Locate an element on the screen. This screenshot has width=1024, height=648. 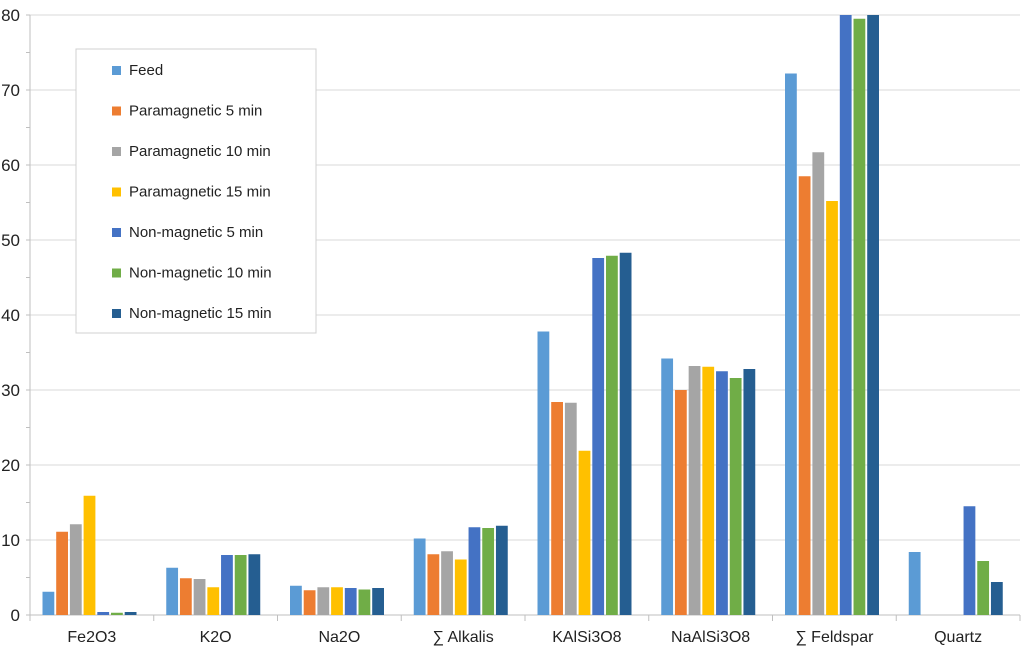
legend-label: Paramagnetic 15 min is located at coordinates (200, 192).